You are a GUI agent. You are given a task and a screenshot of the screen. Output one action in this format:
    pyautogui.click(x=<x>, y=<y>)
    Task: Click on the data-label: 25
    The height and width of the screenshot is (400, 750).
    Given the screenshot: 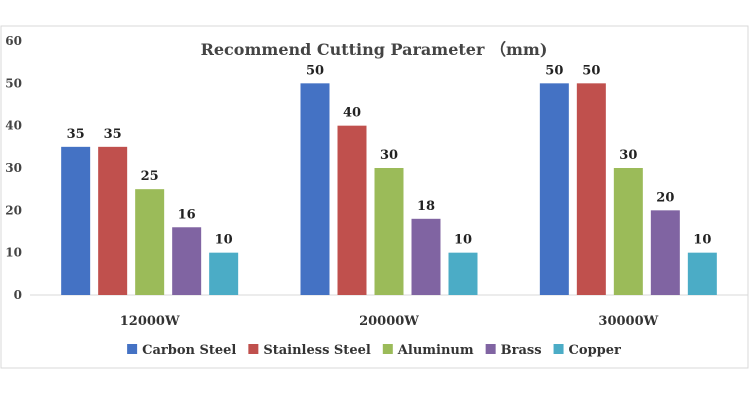 What is the action you would take?
    pyautogui.click(x=150, y=176)
    